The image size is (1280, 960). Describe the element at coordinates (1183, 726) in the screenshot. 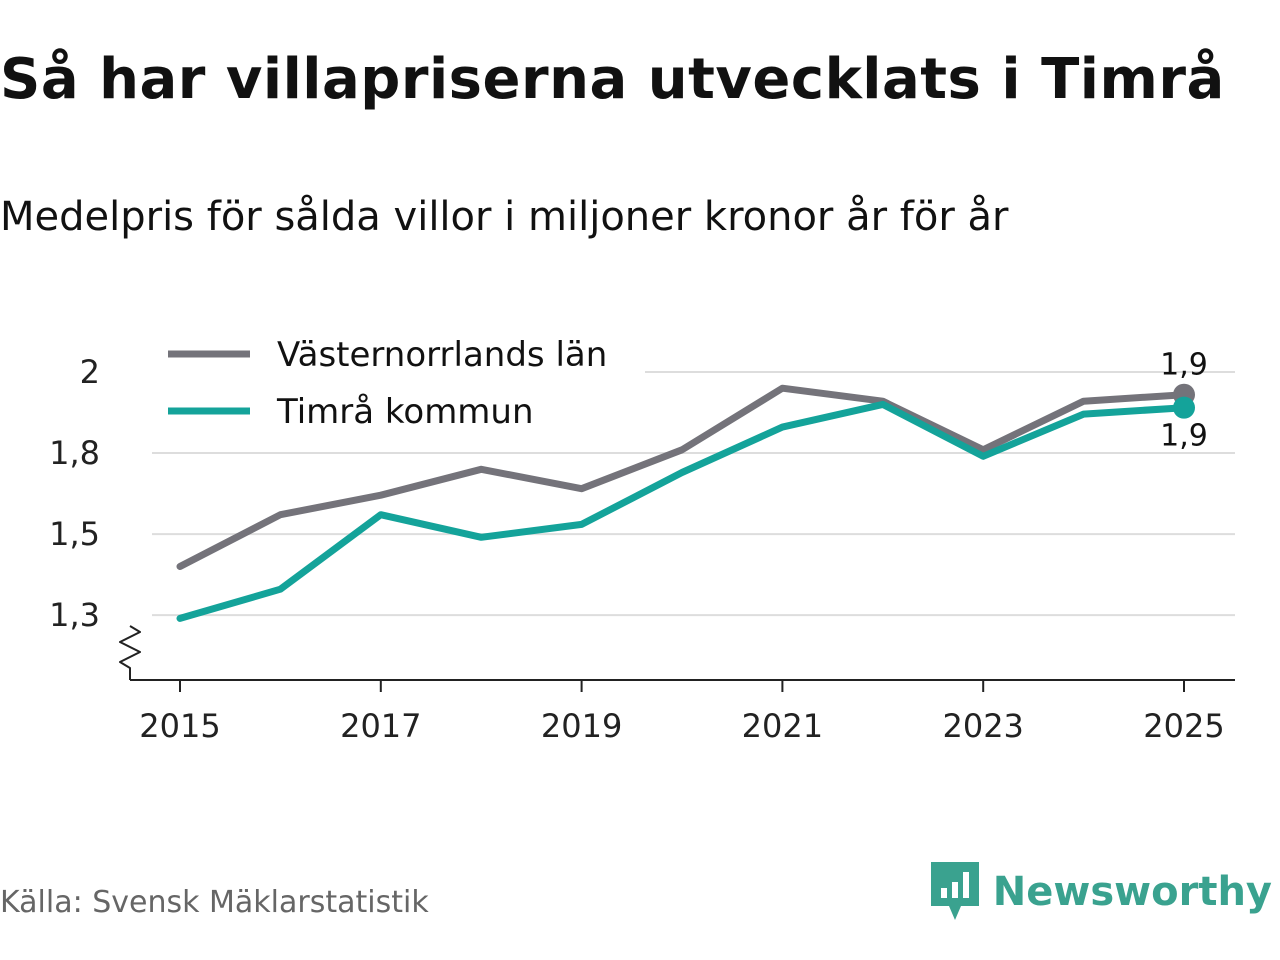

I see `x-tick-label: 2025` at that location.